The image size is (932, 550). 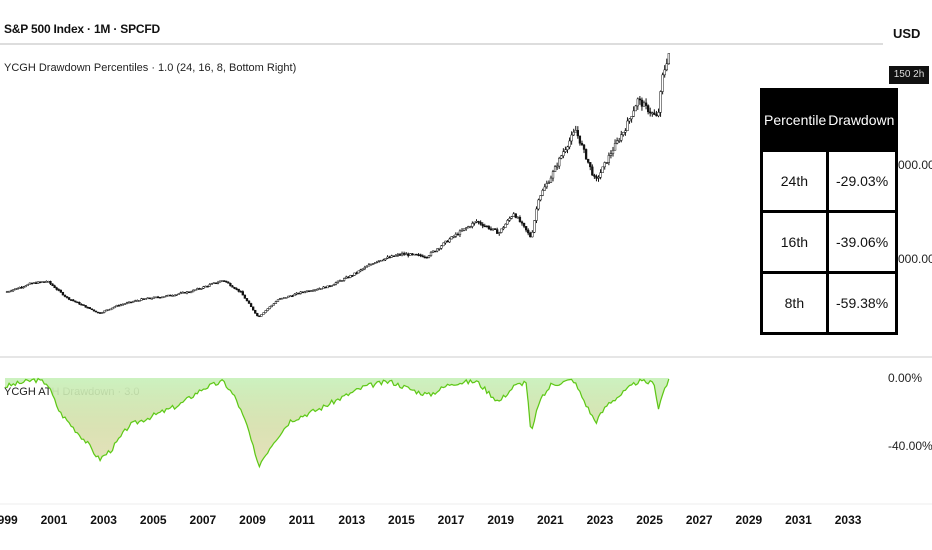 I want to click on x-tick-label: 2015, so click(x=401, y=520).